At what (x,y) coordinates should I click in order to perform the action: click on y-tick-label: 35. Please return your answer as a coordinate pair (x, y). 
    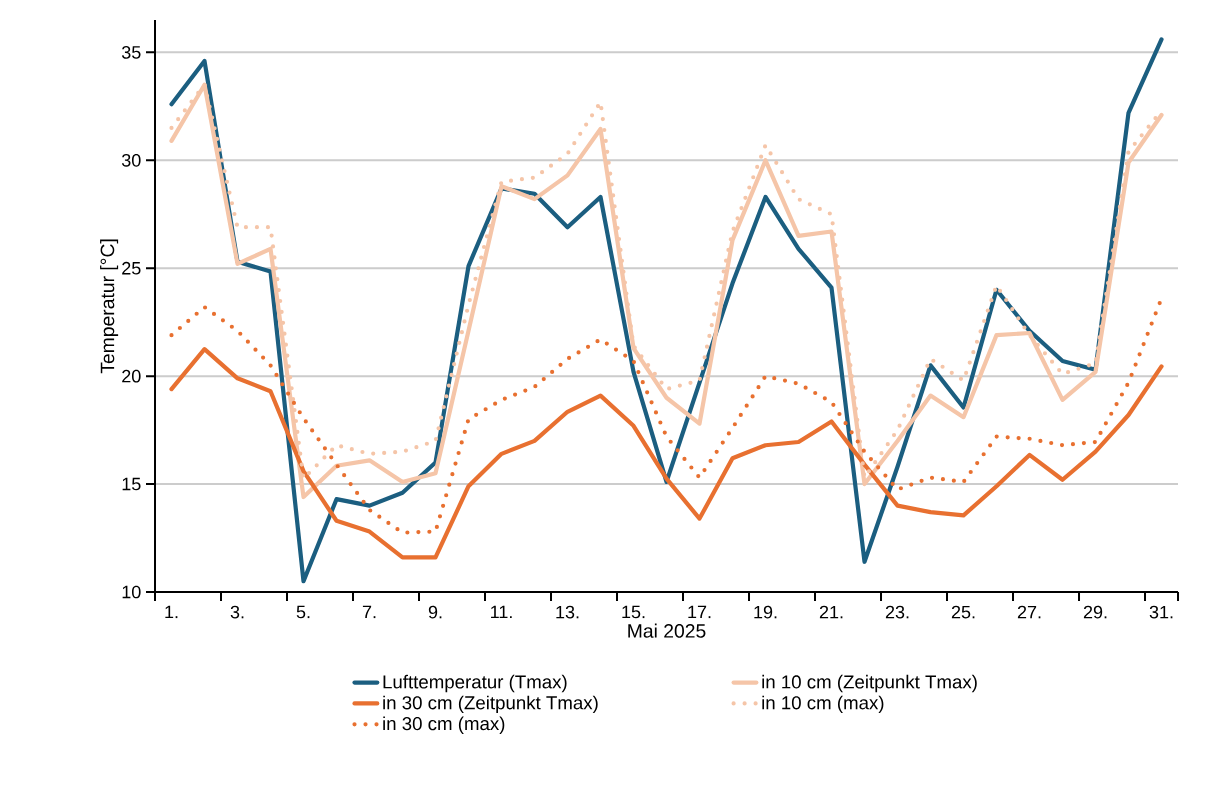
    Looking at the image, I should click on (131, 52).